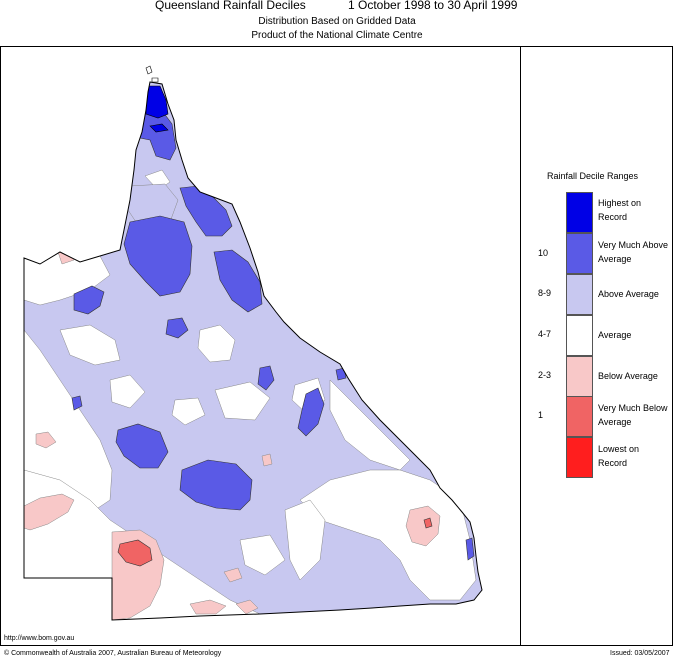 The height and width of the screenshot is (658, 674). Describe the element at coordinates (620, 210) in the screenshot. I see `legend-label-highest: Highest on Record` at that location.